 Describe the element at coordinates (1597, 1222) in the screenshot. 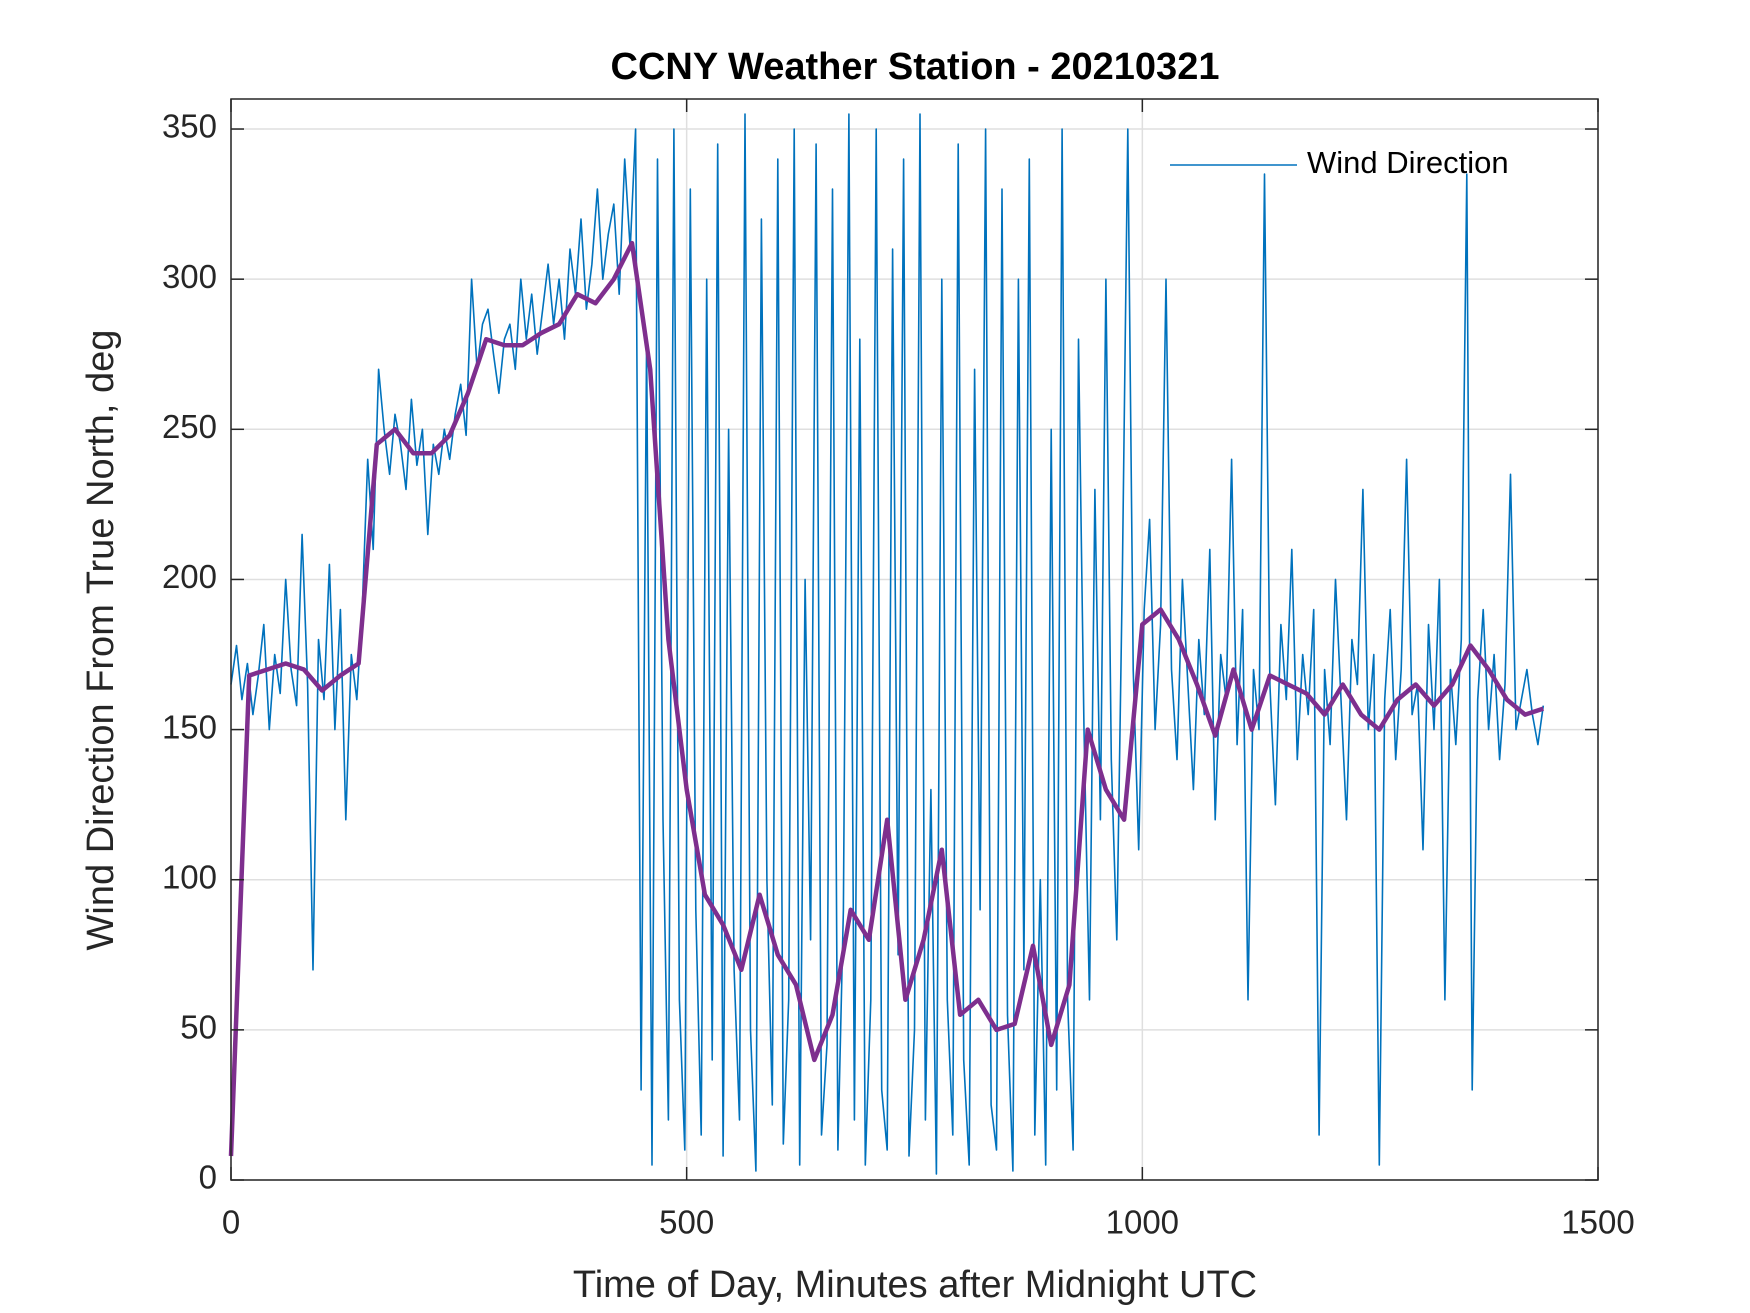

I see `x-tick-label: 1500` at that location.